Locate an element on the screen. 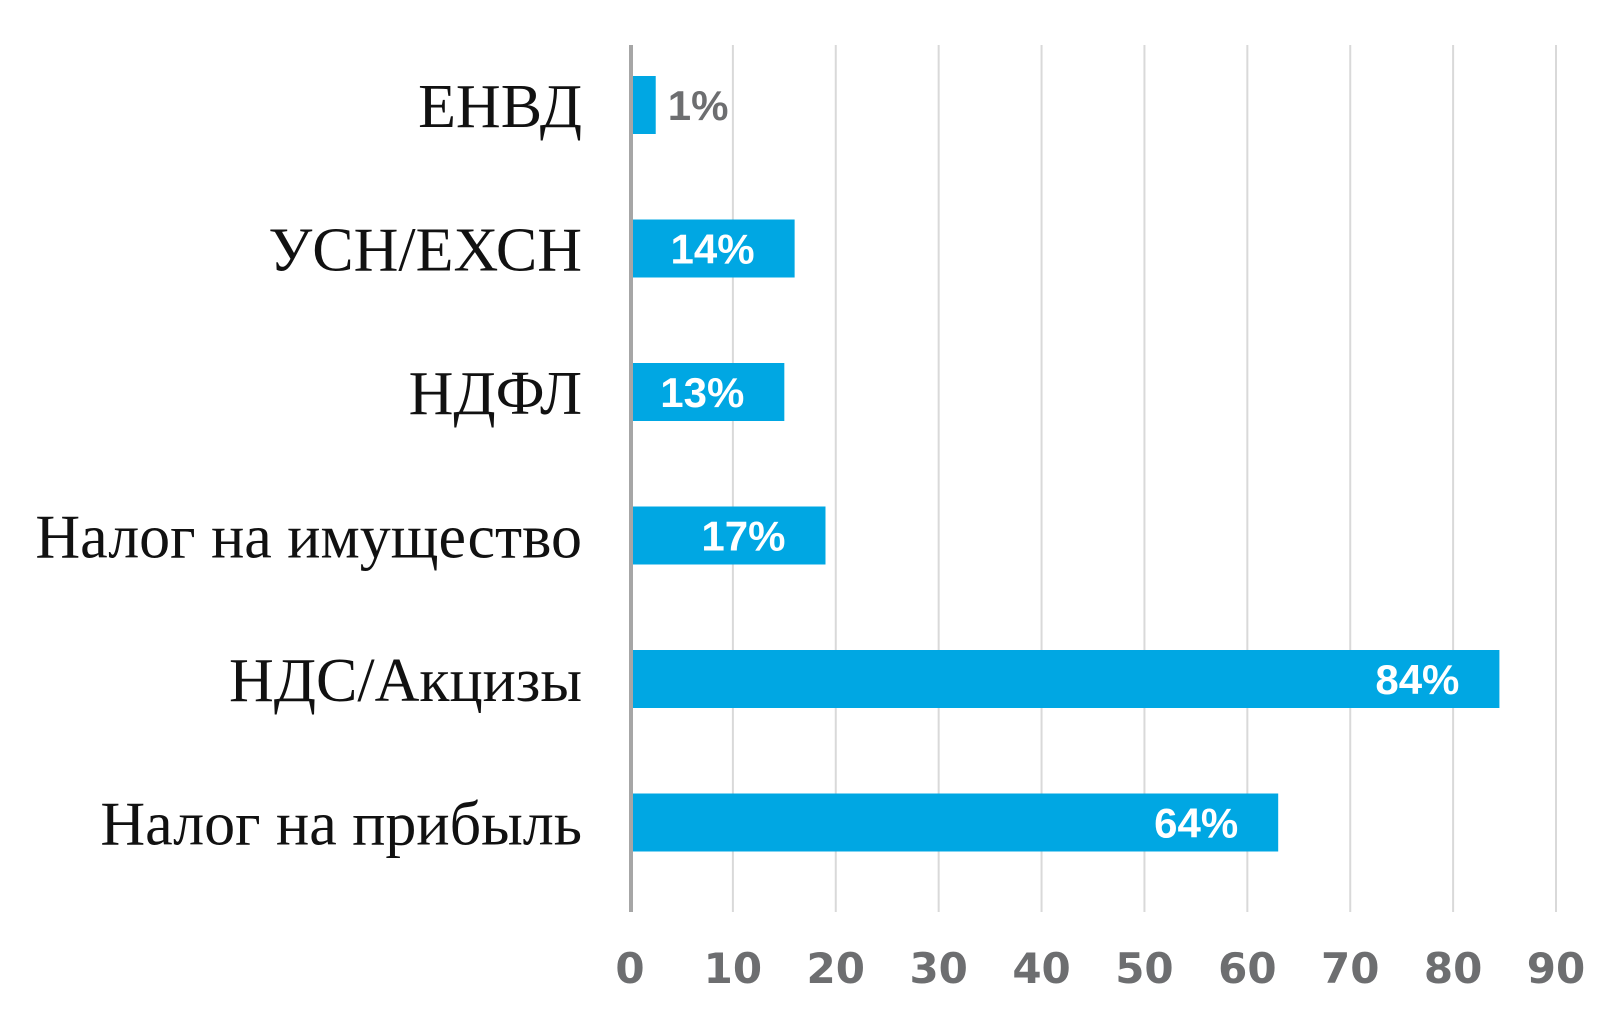 This screenshot has height=1016, width=1600. category-label: Налог на прибыль is located at coordinates (341, 825).